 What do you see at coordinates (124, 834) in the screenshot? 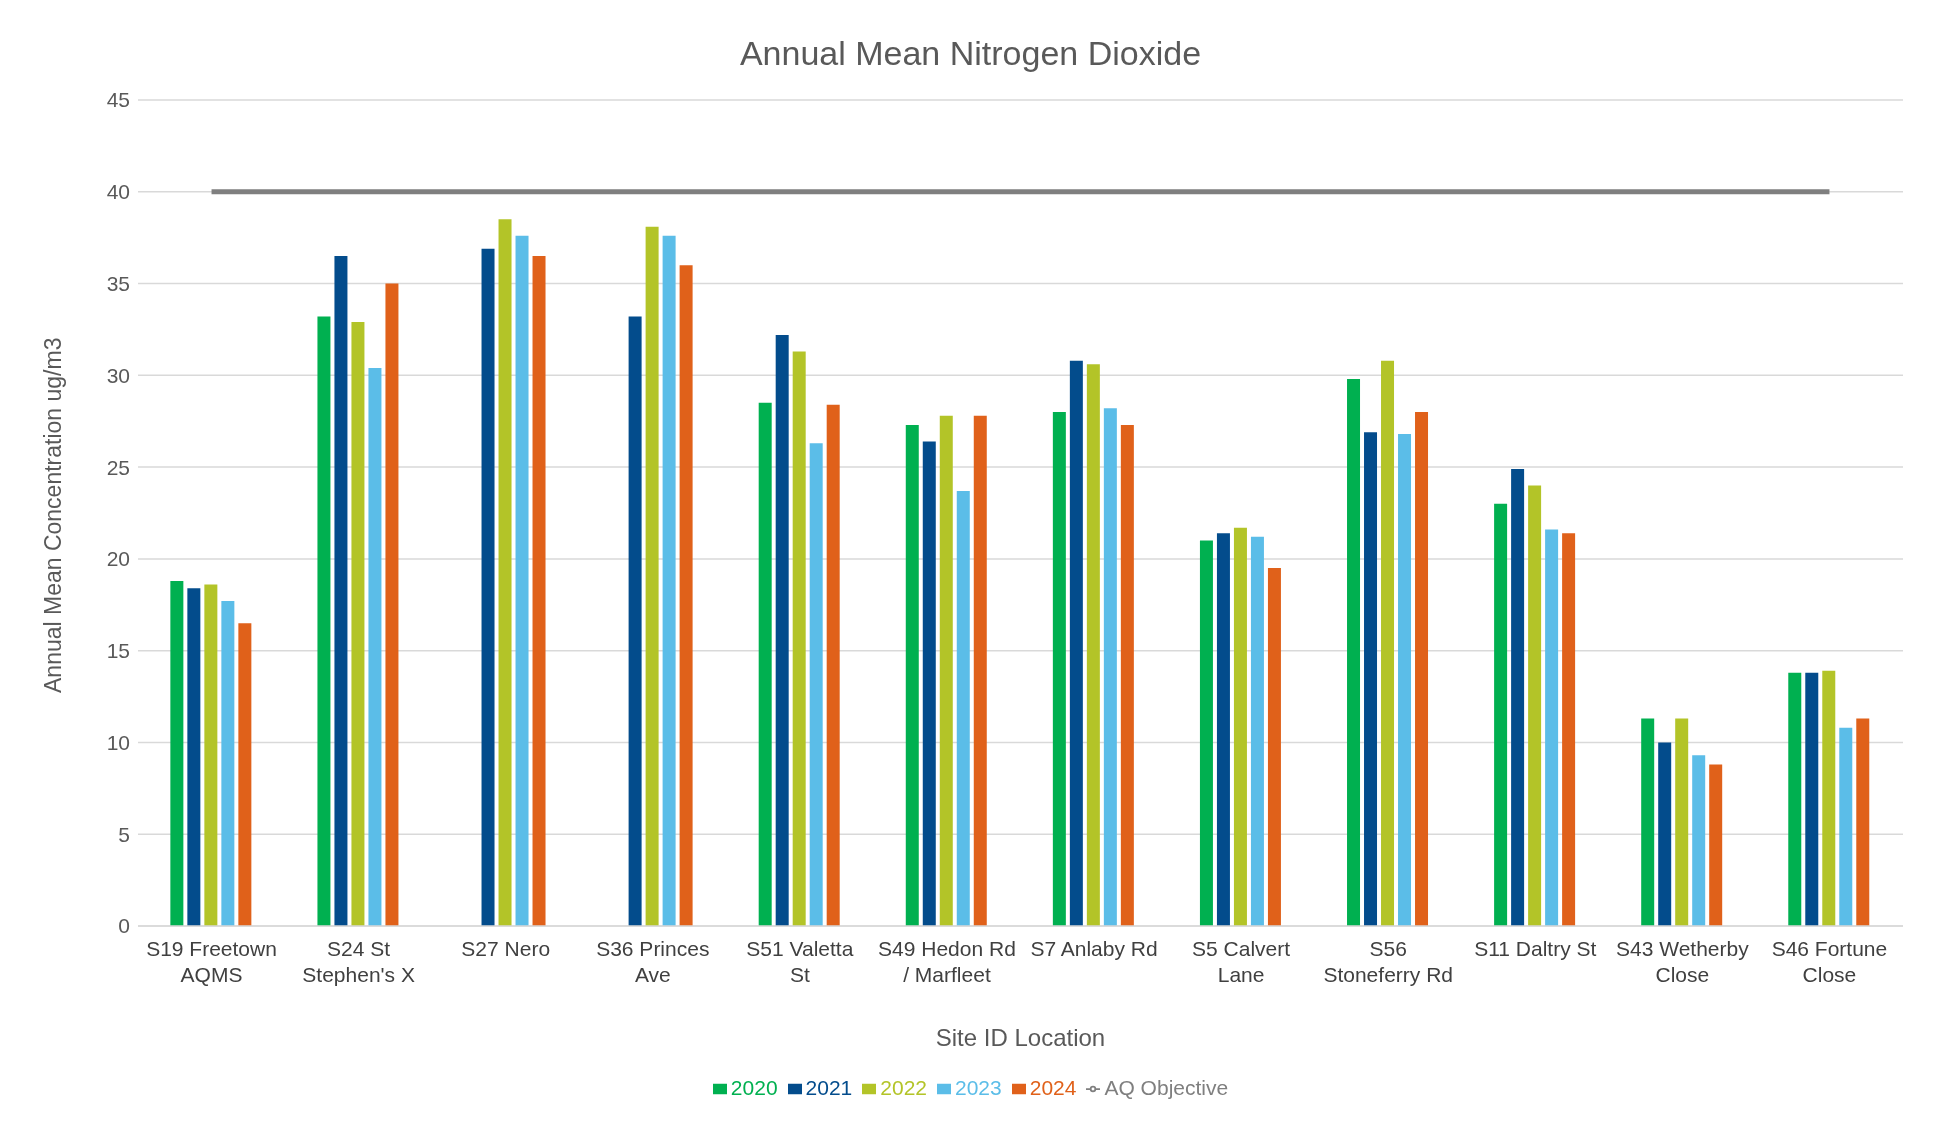
I see `y-tick-label: 5` at bounding box center [124, 834].